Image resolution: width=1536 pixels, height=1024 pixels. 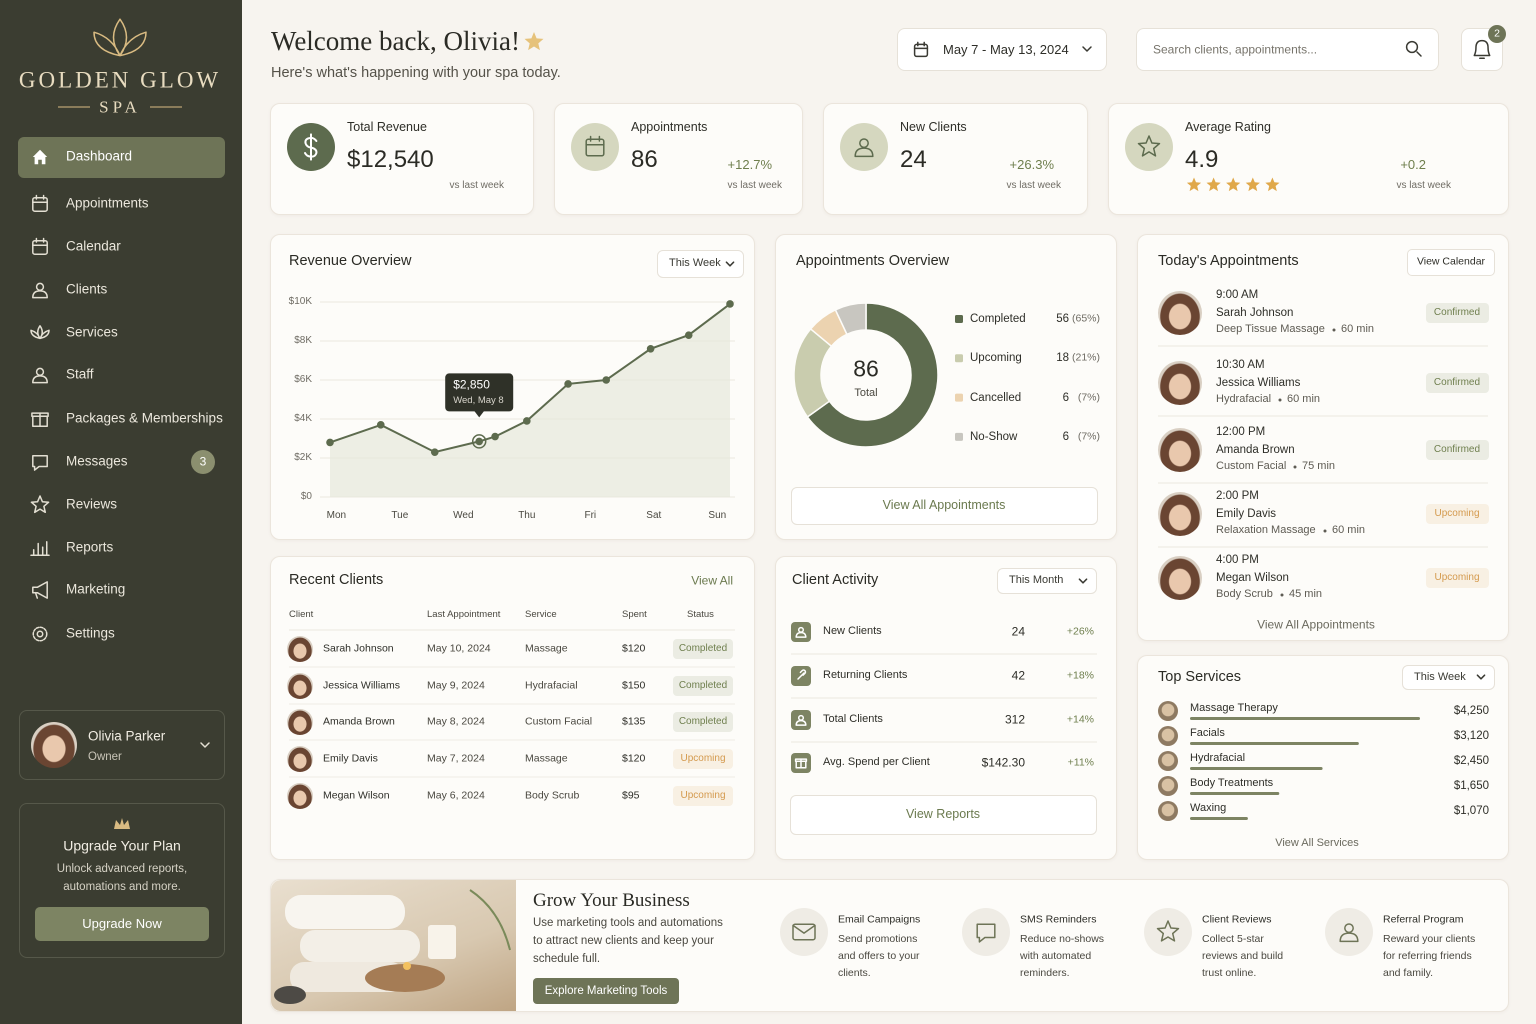 I want to click on kpi-value: 4.9, so click(x=1202, y=159).